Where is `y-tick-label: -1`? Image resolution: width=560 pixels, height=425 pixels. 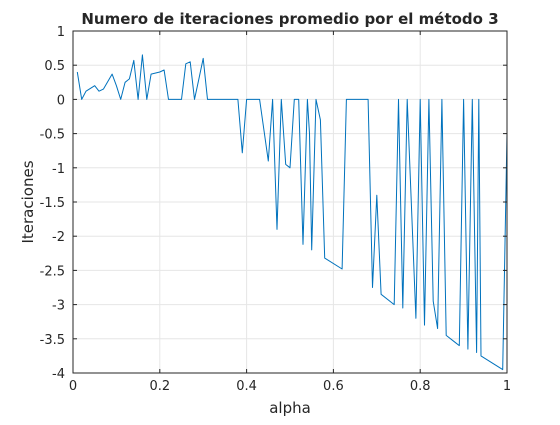 y-tick-label: -1 is located at coordinates (58, 169).